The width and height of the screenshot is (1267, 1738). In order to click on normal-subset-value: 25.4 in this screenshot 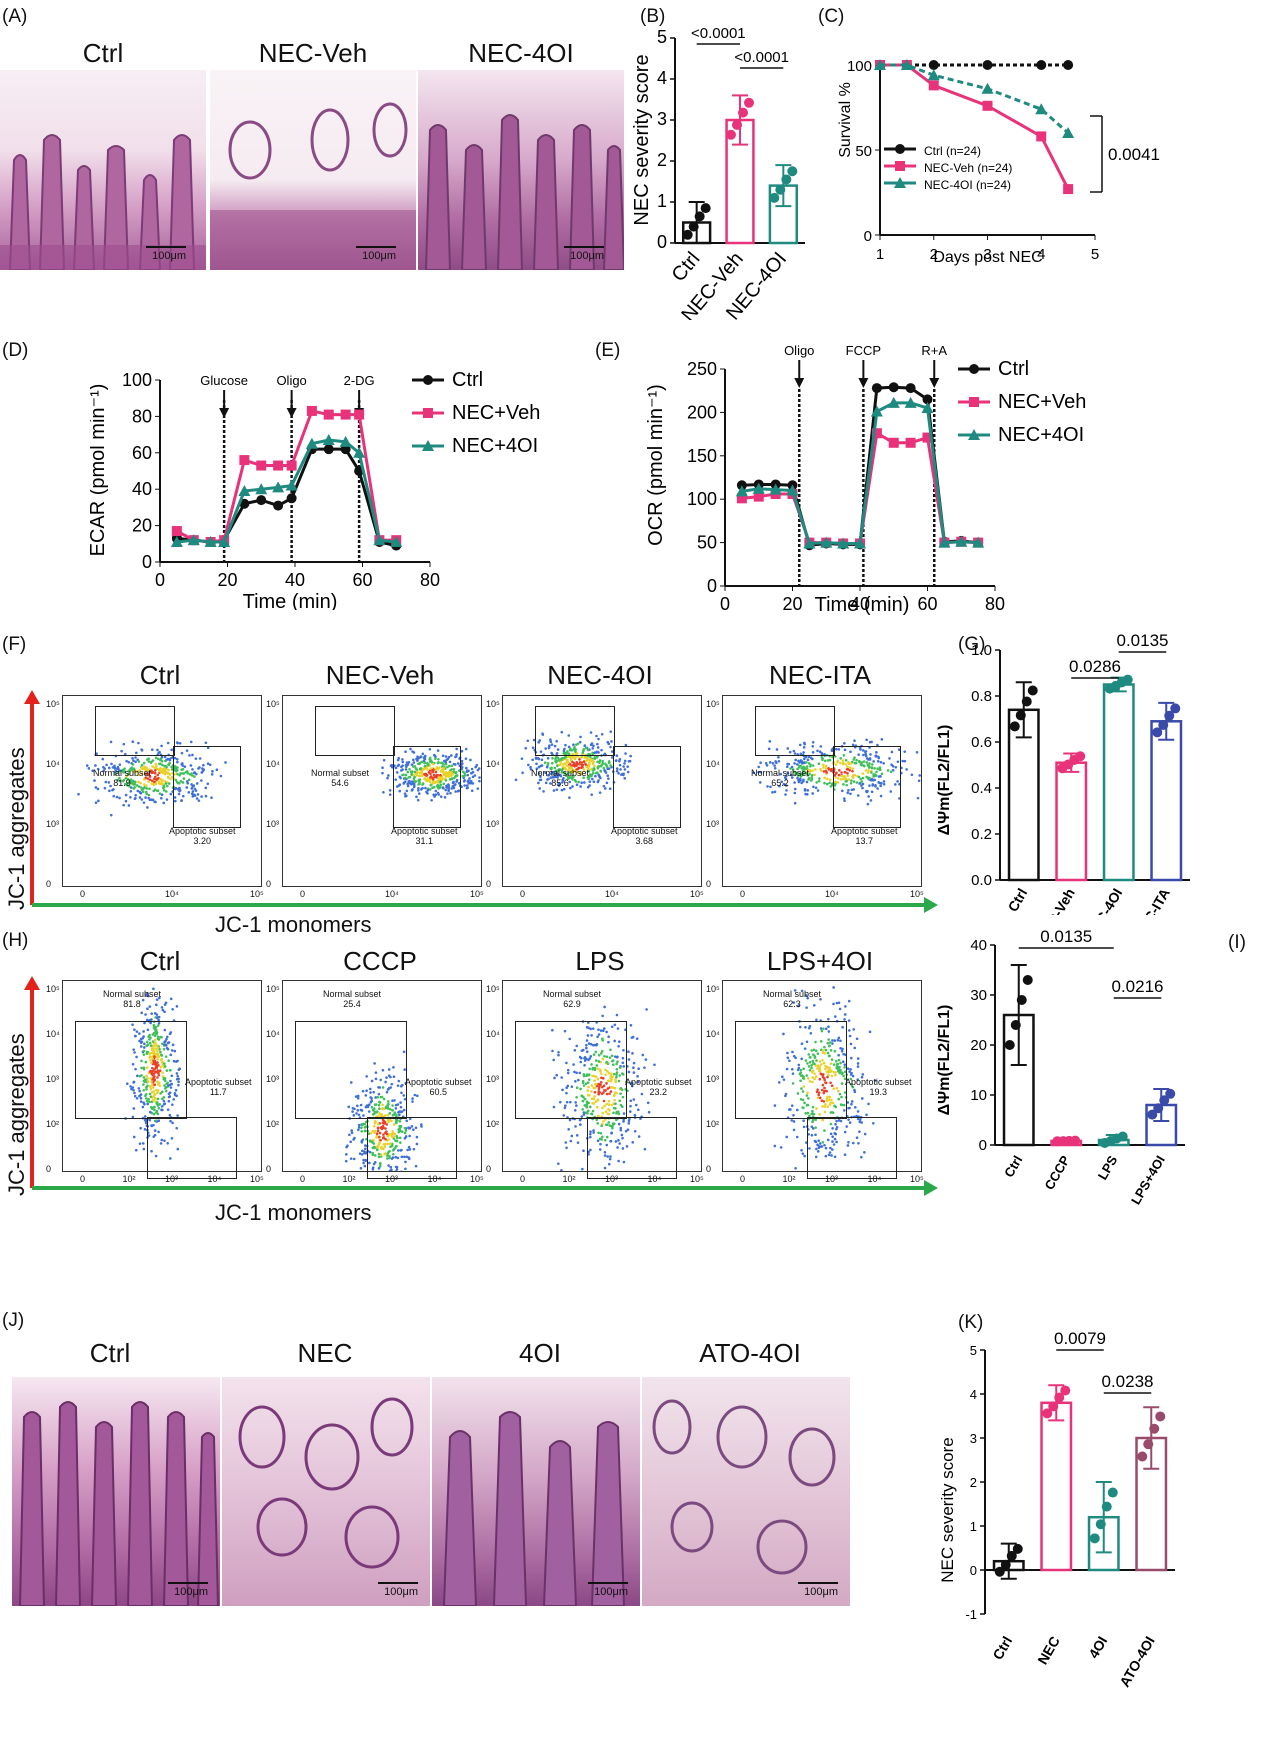, I will do `click(352, 1004)`.